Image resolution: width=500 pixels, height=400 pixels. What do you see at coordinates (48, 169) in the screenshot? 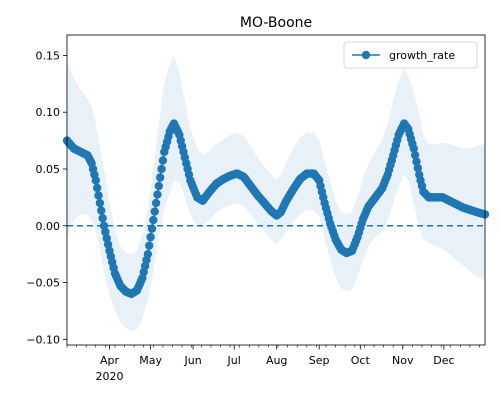
I see `y-tick-label: 0.05` at bounding box center [48, 169].